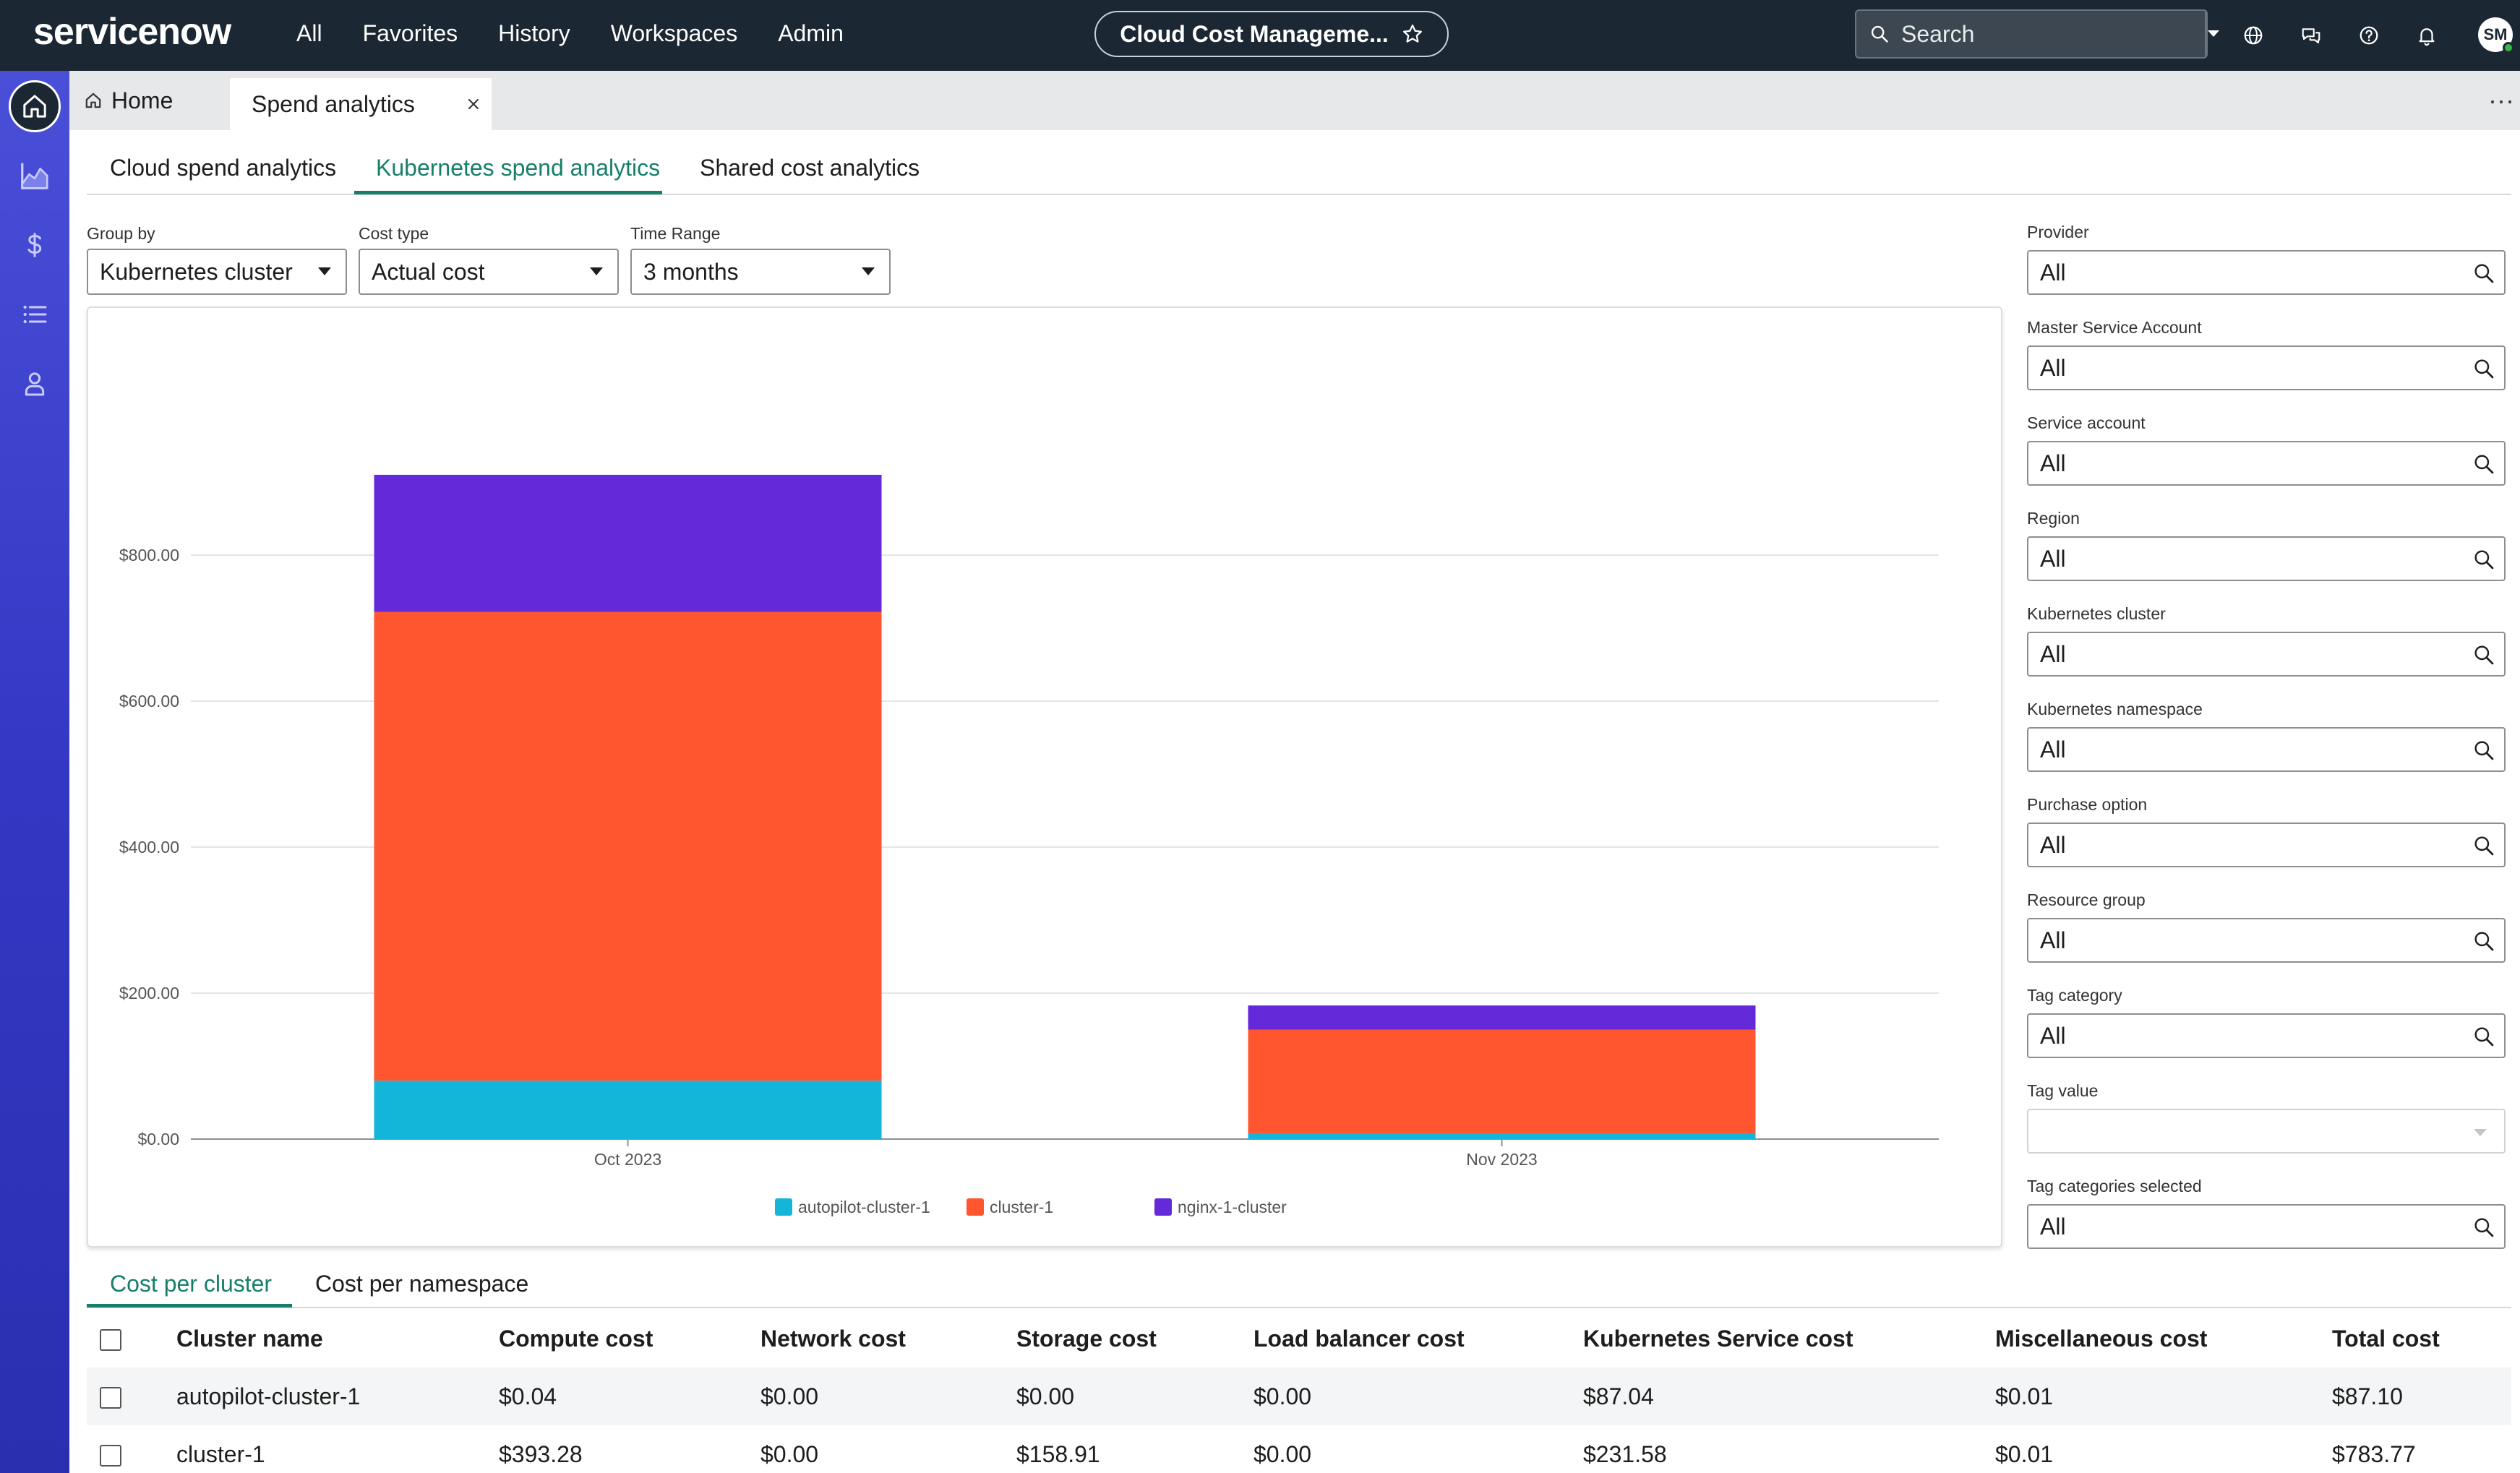 The image size is (2520, 1473). What do you see at coordinates (2213, 34) in the screenshot?
I see `search-scope-dropdown` at bounding box center [2213, 34].